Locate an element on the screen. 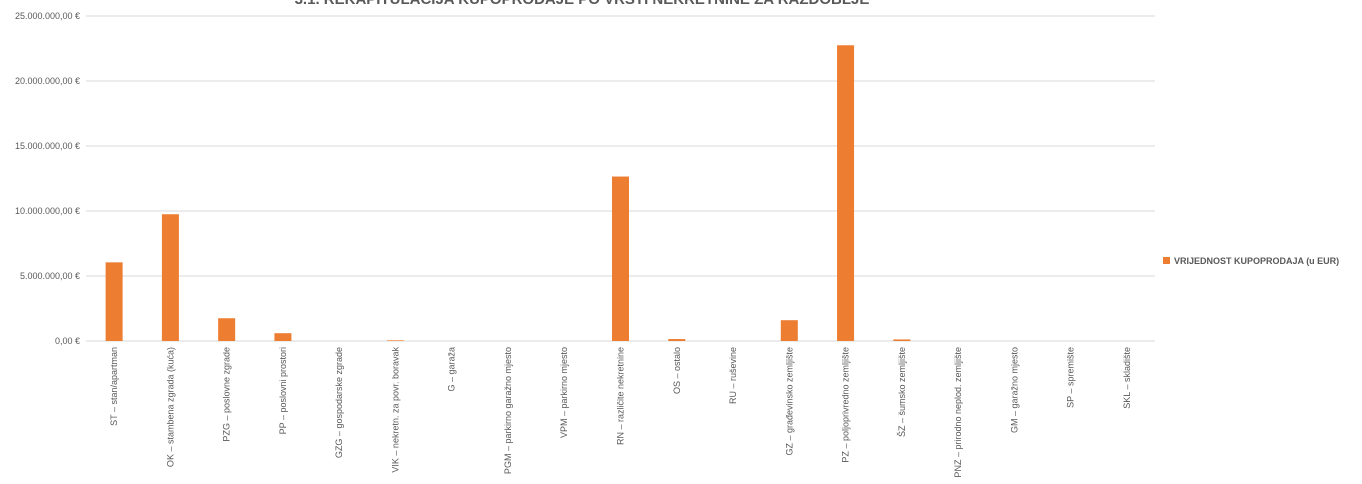  x-tick-label: VIK – nekretn. za povr. boravak is located at coordinates (395, 410).